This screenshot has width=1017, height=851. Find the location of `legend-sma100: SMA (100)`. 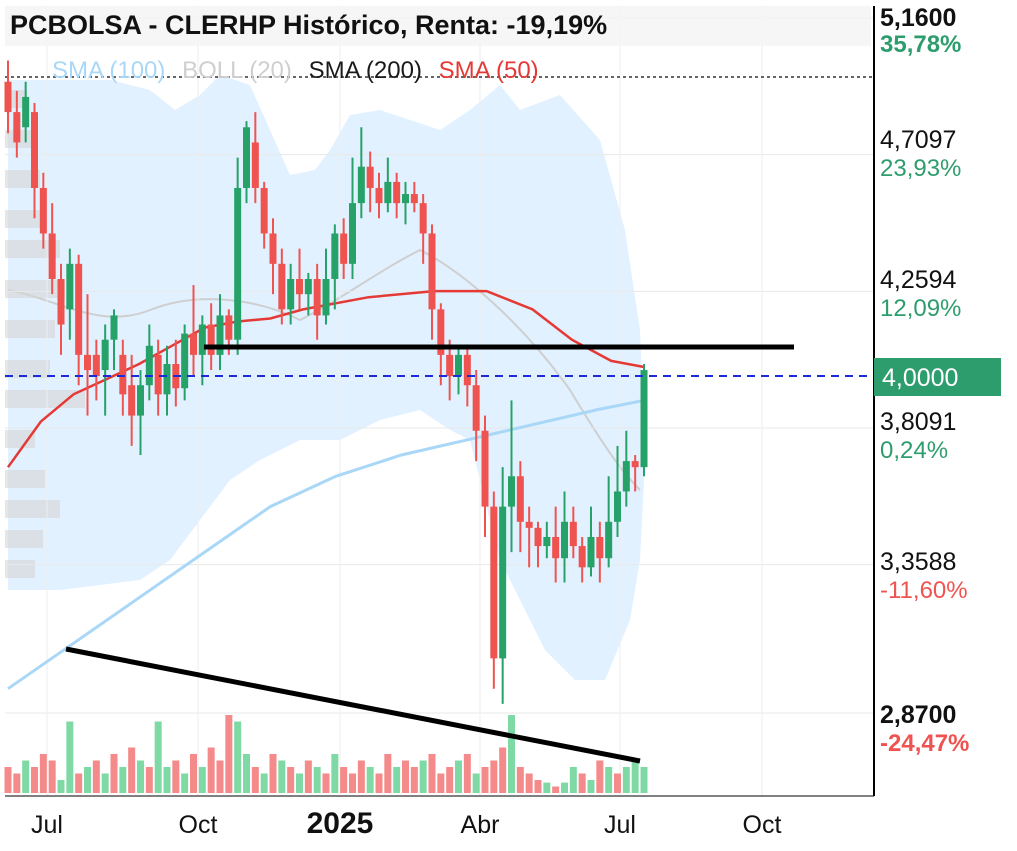

legend-sma100: SMA (100) is located at coordinates (109, 70).